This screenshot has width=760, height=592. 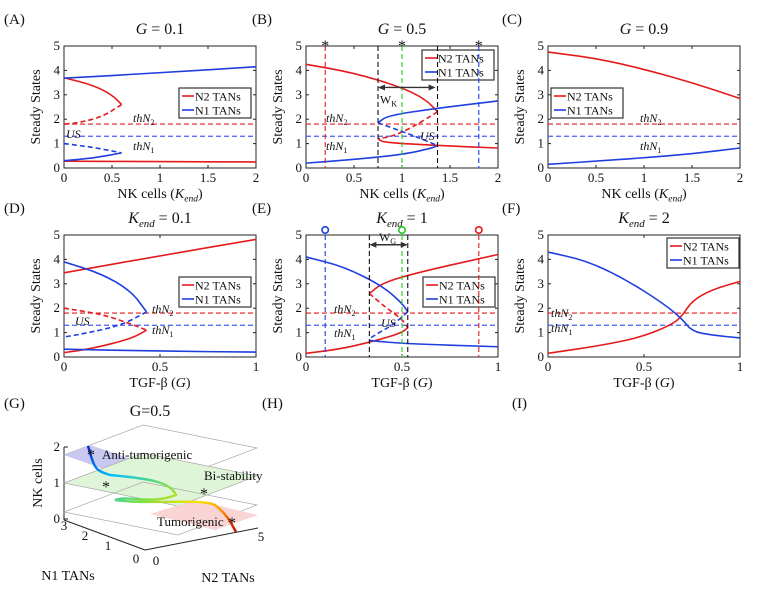 I want to click on legend-box, so click(x=703, y=253).